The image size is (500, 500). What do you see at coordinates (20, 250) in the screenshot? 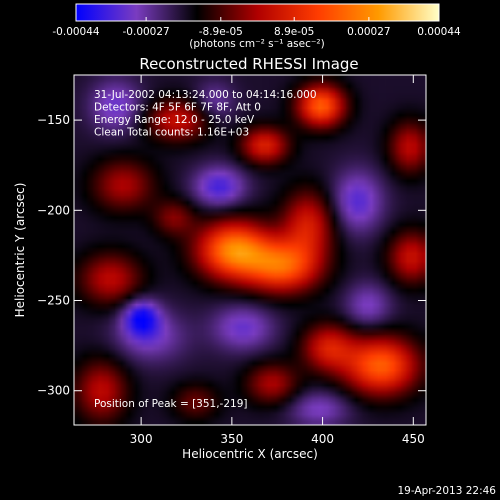
I see `y-axis-label: Heliocentric Y (arcsec)` at bounding box center [20, 250].